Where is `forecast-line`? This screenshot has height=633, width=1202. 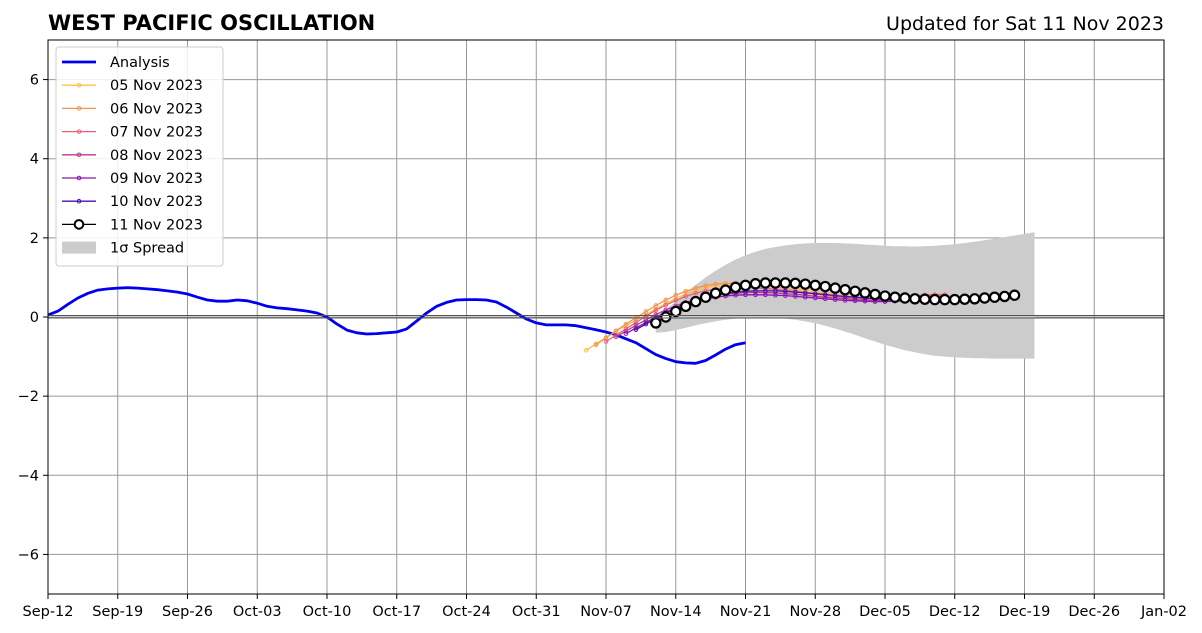 forecast-line is located at coordinates (780, 314).